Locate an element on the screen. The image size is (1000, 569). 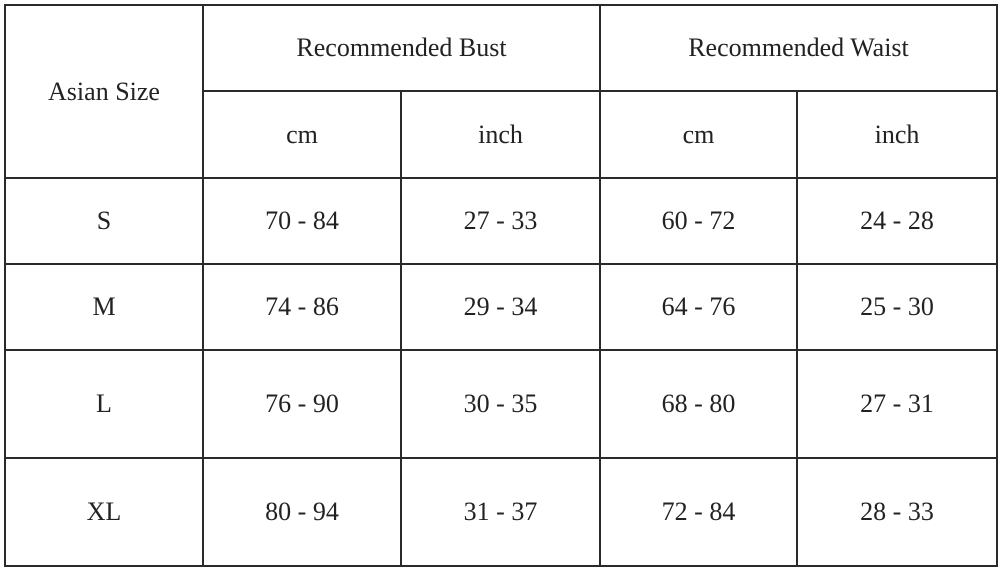
bust-inch-cell: 27 - 33 is located at coordinates (500, 221).